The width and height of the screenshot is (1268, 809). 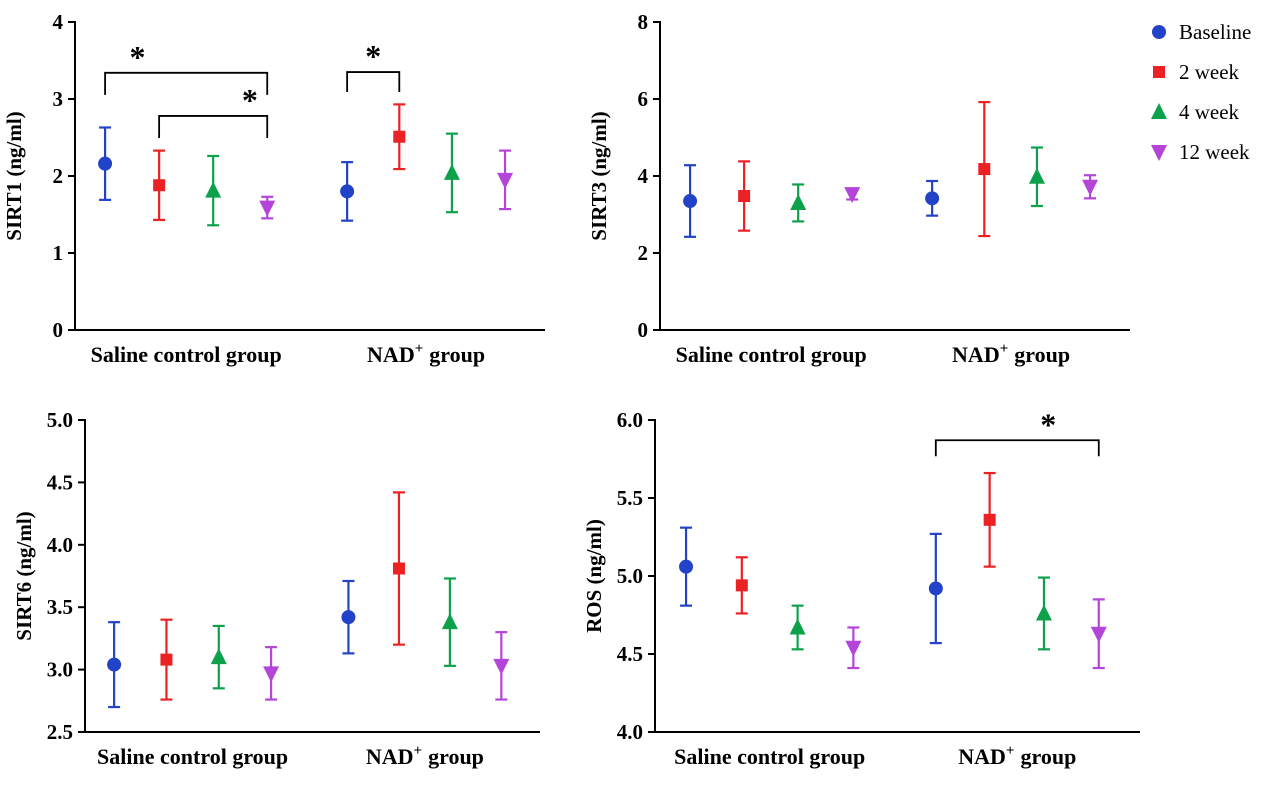 What do you see at coordinates (599, 175) in the screenshot?
I see `y-axis-label: SIRT3 (ng/ml)` at bounding box center [599, 175].